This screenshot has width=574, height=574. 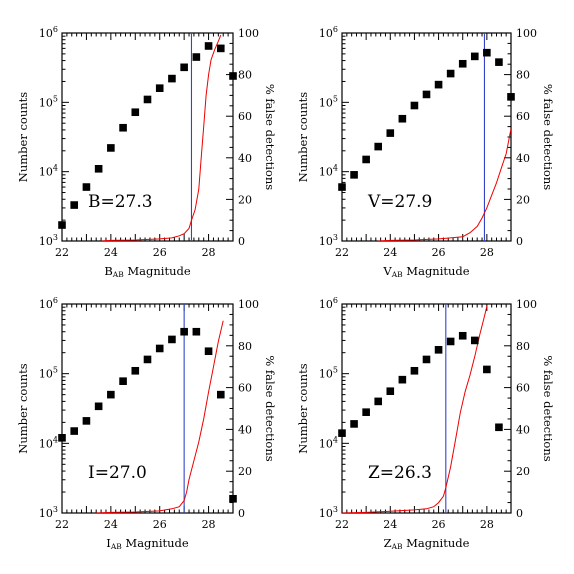 I want to click on x-axis-label: ZAB Magnitude, so click(x=427, y=543).